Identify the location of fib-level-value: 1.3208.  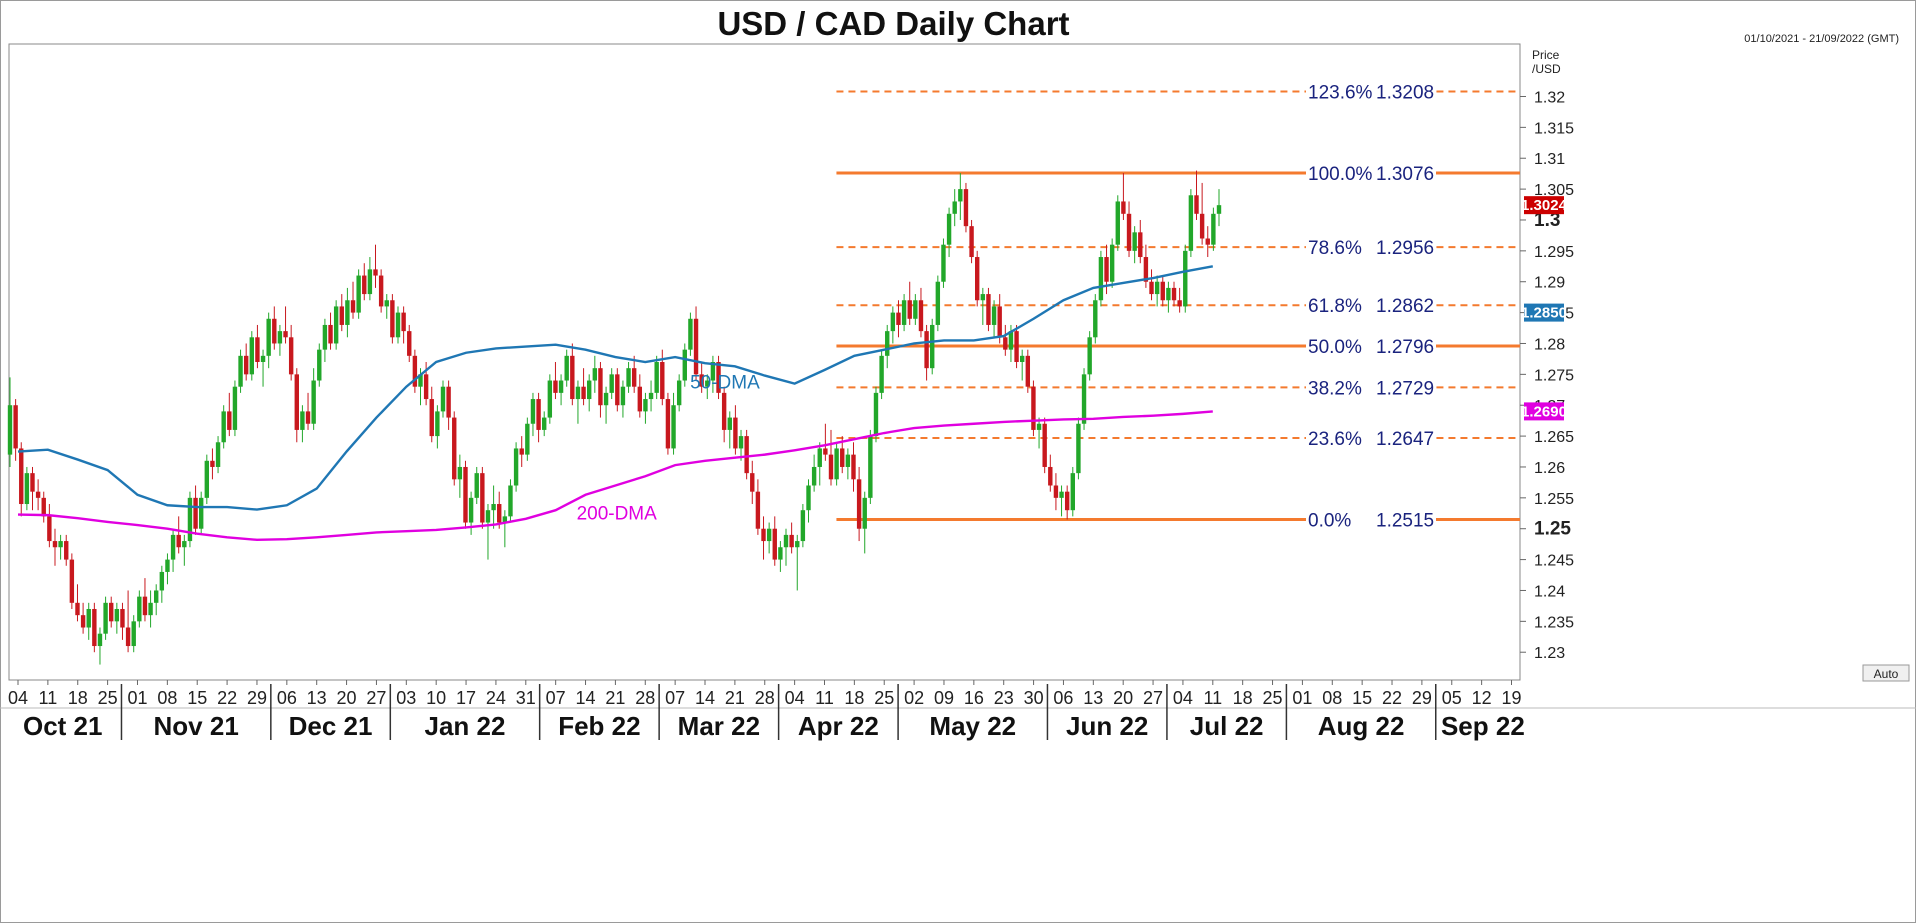
(1405, 93).